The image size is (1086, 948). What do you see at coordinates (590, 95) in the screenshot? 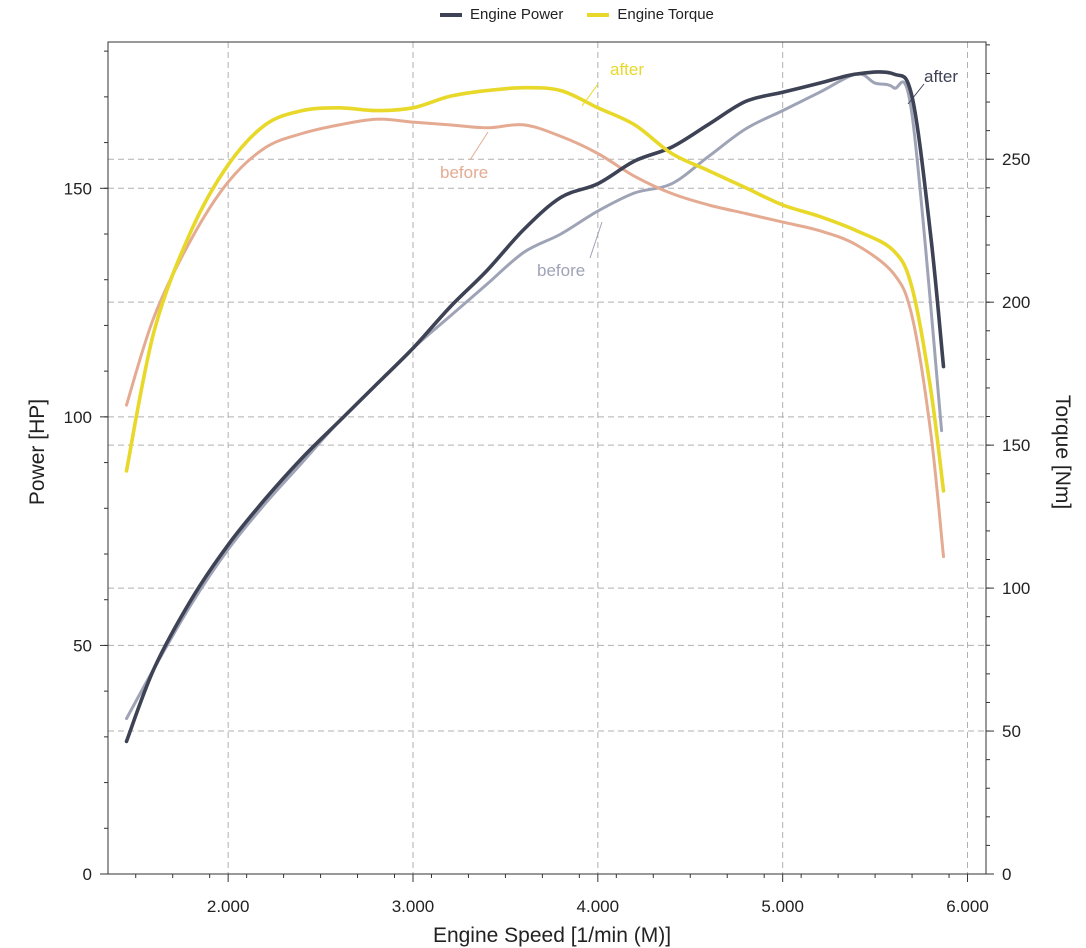
I see `annot-leader-torque-after` at bounding box center [590, 95].